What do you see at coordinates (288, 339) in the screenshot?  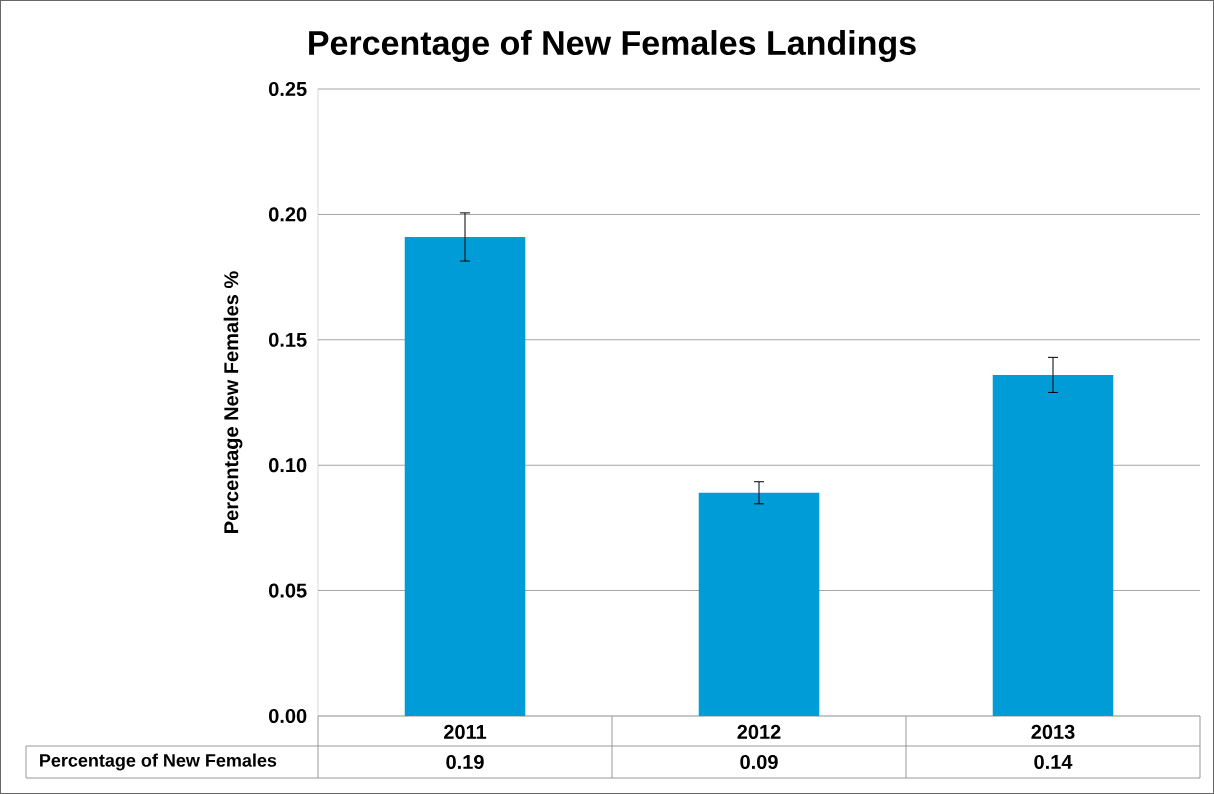 I see `y-tick-label: 0.15` at bounding box center [288, 339].